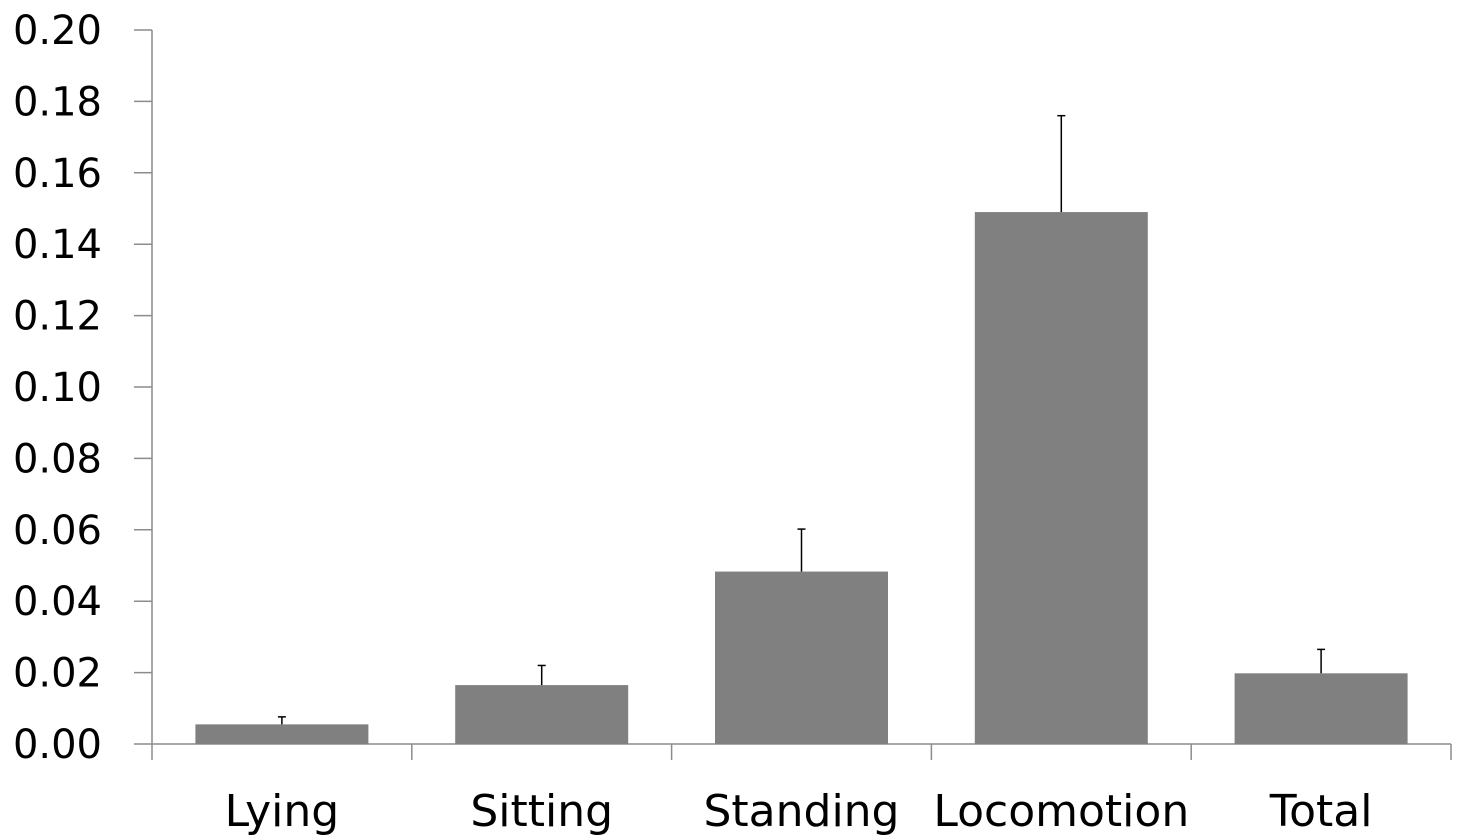 Image resolution: width=1458 pixels, height=835 pixels. What do you see at coordinates (1061, 810) in the screenshot?
I see `category-label-locomotion: Locomotion` at bounding box center [1061, 810].